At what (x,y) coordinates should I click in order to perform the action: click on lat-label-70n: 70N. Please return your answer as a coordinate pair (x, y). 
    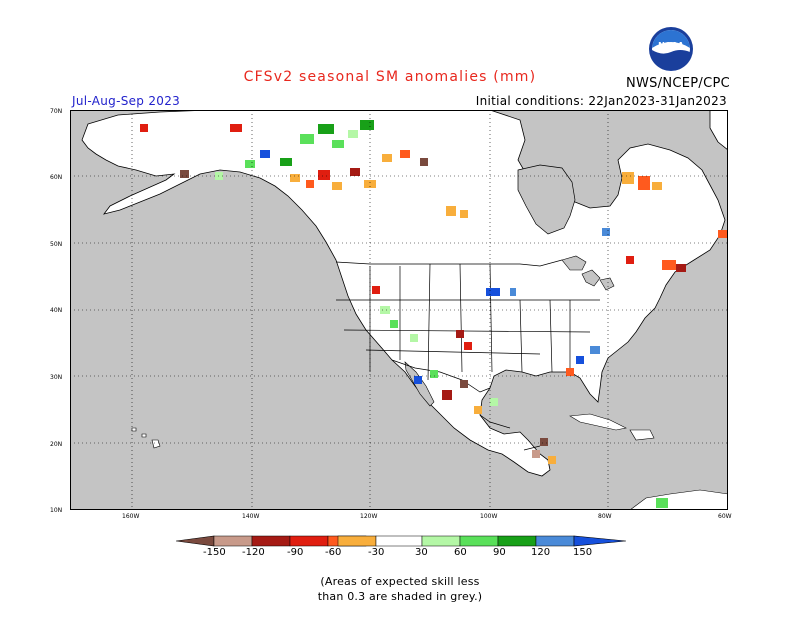
    Looking at the image, I should click on (56, 111).